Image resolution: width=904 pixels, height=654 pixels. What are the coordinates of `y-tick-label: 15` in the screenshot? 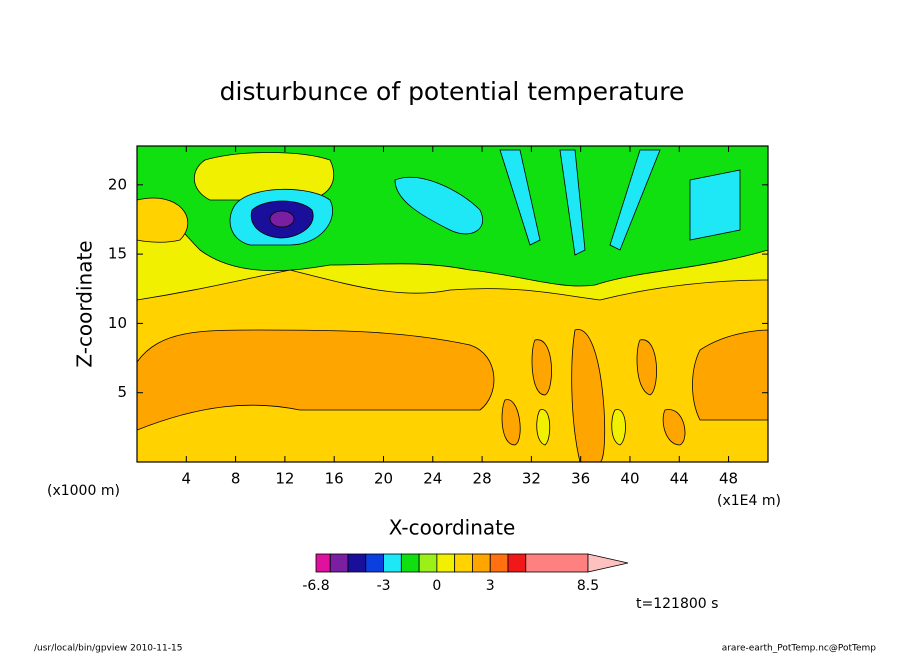 It's located at (117, 254).